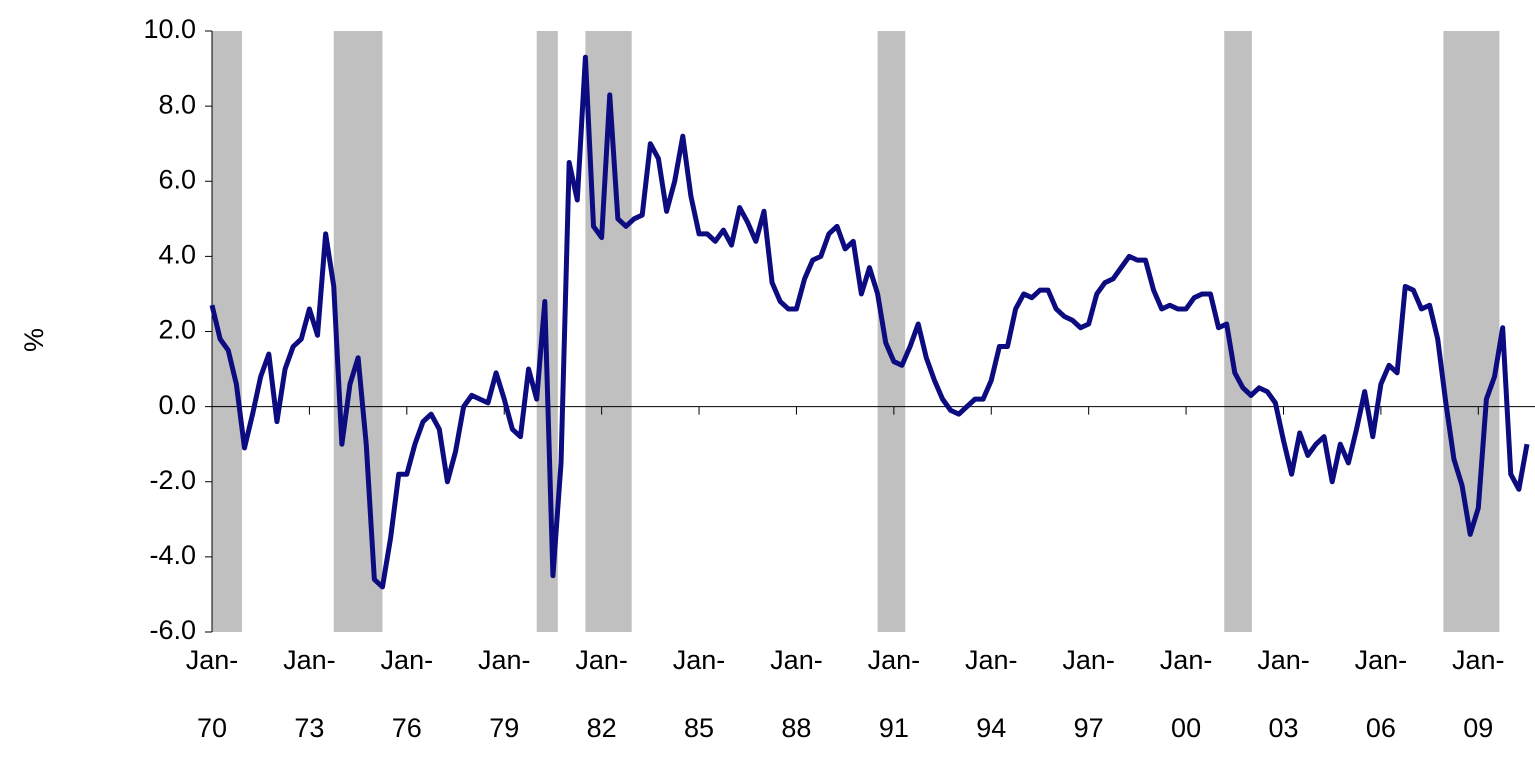 Image resolution: width=1535 pixels, height=773 pixels. Describe the element at coordinates (1088, 694) in the screenshot. I see `x-tick-label: Jan-97` at that location.